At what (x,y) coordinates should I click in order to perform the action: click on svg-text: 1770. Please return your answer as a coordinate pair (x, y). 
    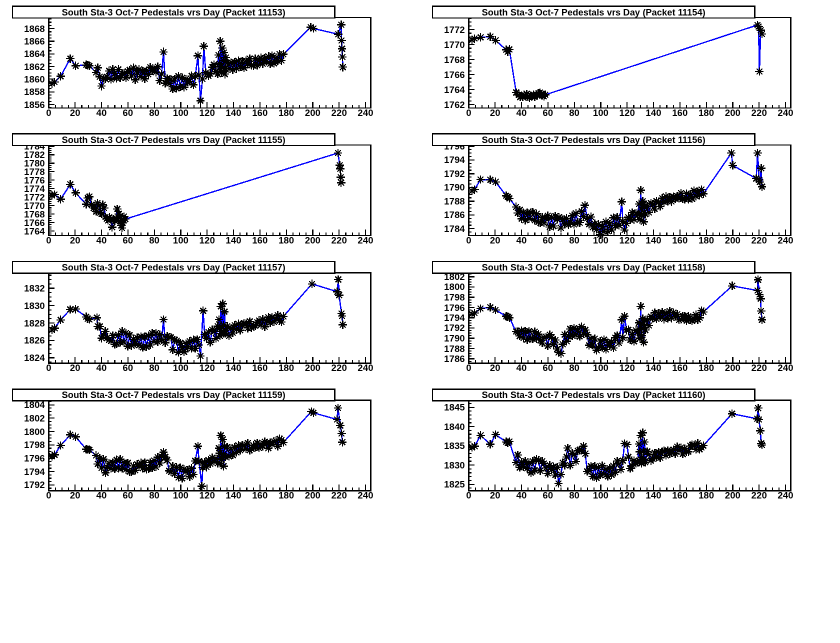
    Looking at the image, I should click on (454, 44).